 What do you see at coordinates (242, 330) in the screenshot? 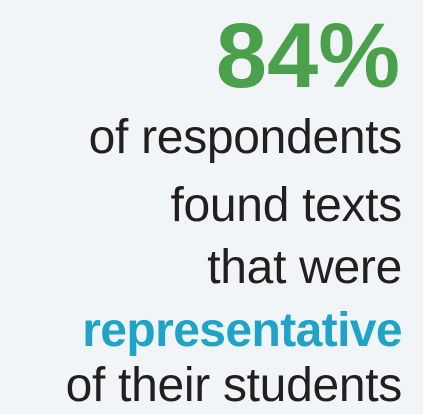
I see `stat-highlight-word: representative` at bounding box center [242, 330].